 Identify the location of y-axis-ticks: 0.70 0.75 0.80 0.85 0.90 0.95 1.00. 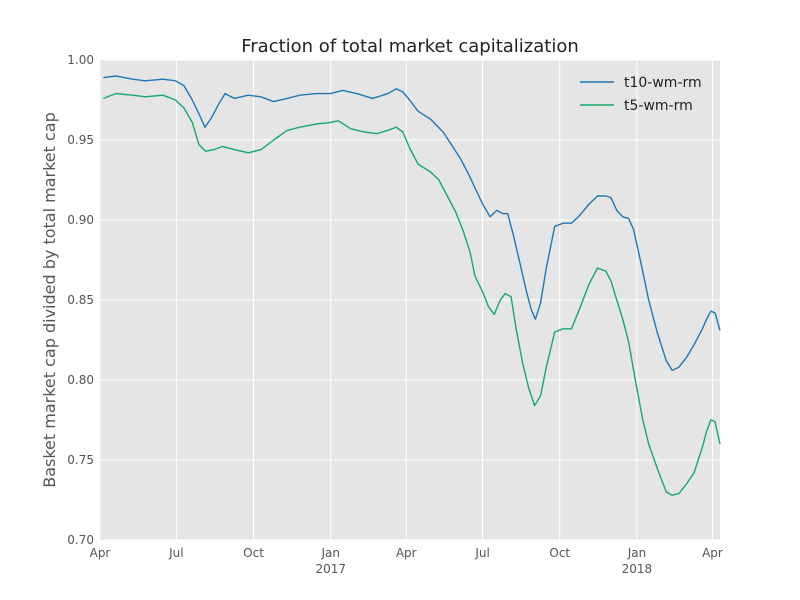
(80, 300).